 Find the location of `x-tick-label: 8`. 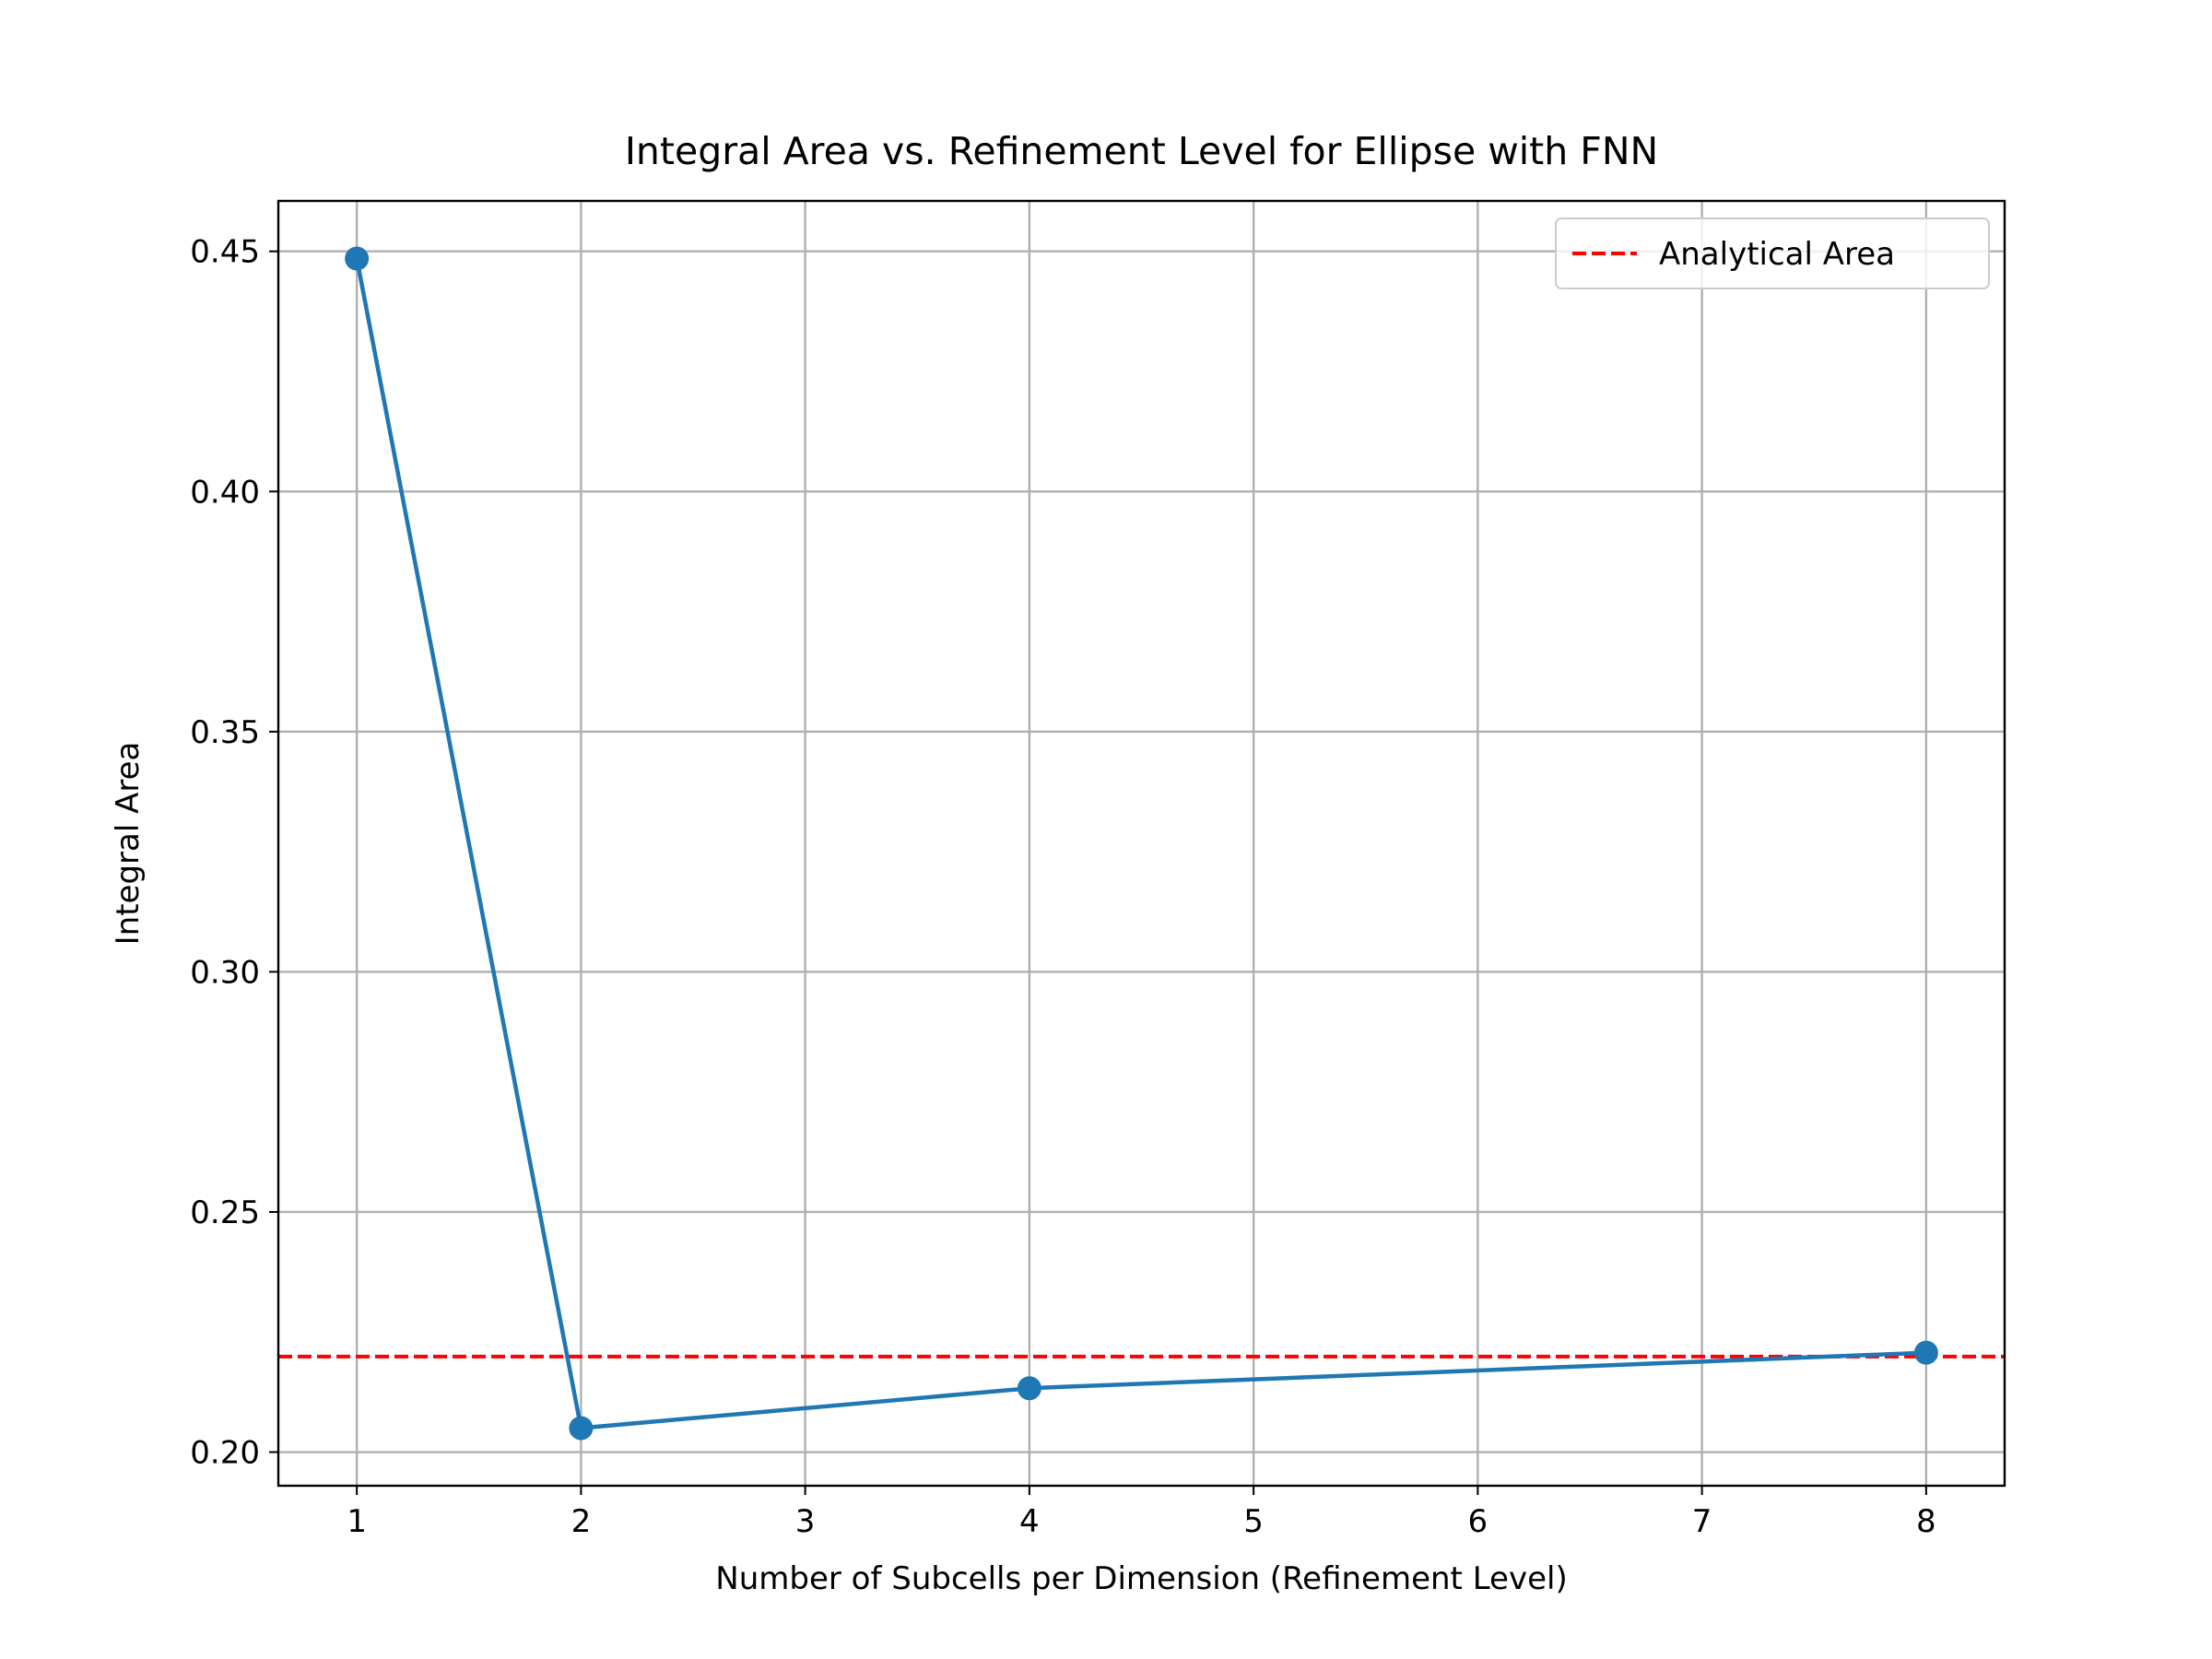

x-tick-label: 8 is located at coordinates (1926, 1521).